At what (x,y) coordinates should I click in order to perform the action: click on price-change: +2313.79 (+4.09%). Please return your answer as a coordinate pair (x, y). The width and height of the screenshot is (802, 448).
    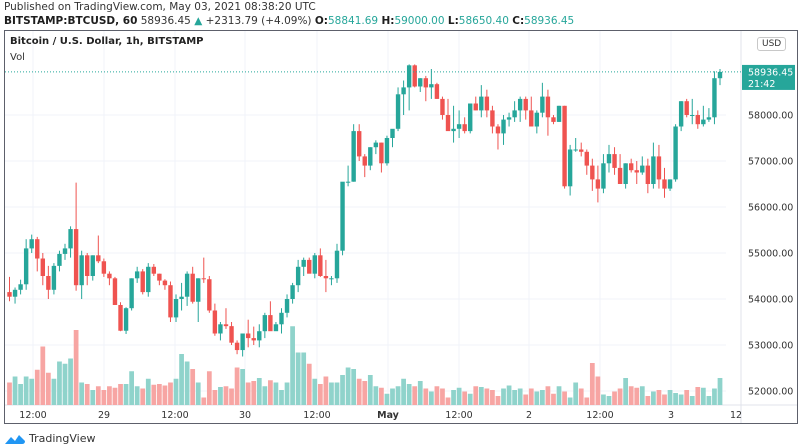
    Looking at the image, I should click on (258, 21).